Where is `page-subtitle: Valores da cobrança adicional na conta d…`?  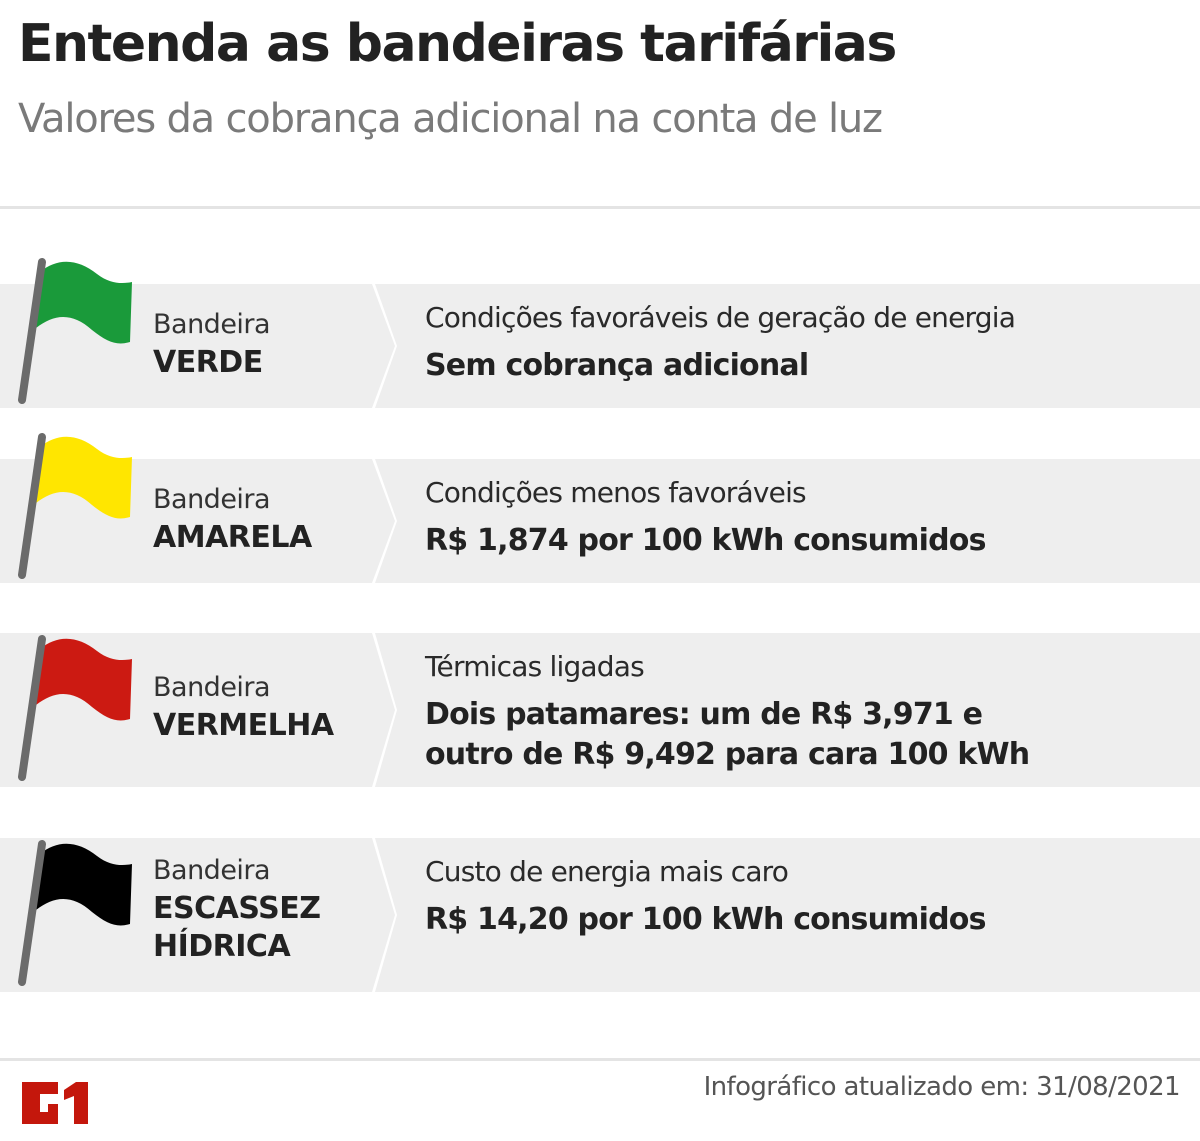 page-subtitle: Valores da cobrança adicional na conta d… is located at coordinates (450, 119).